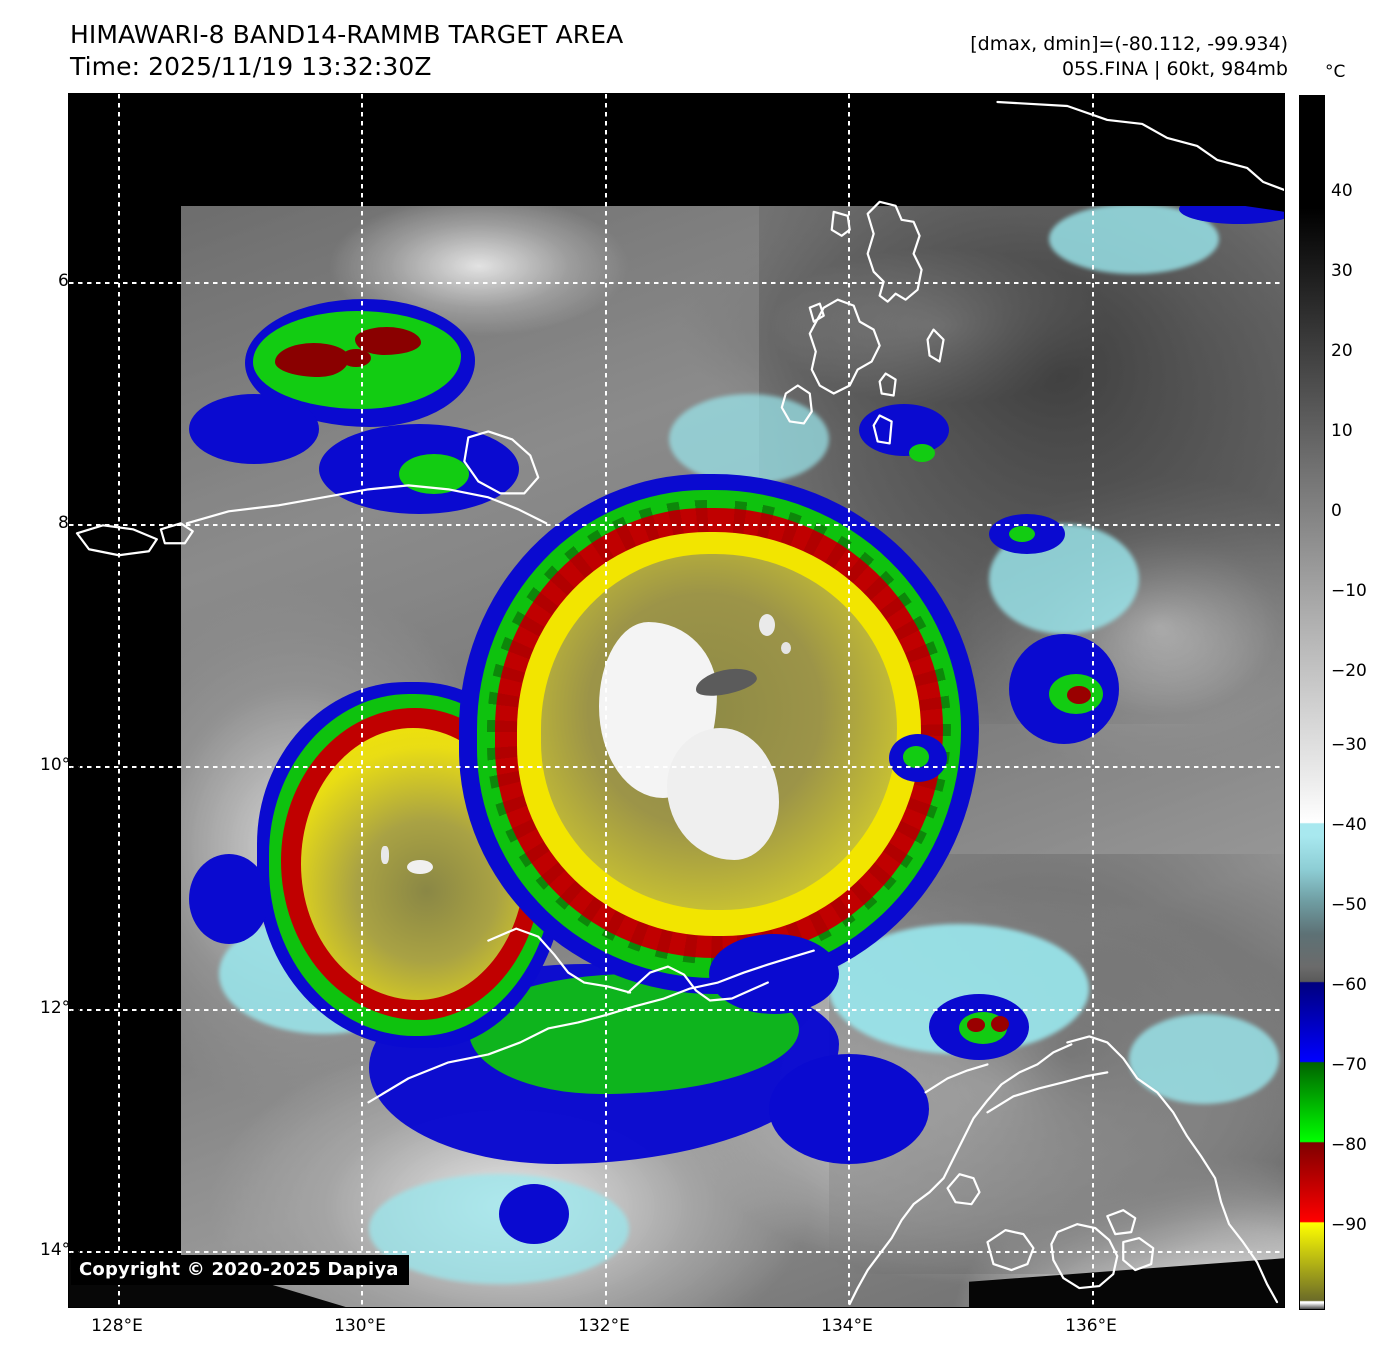 The height and width of the screenshot is (1359, 1388). Describe the element at coordinates (1091, 1326) in the screenshot. I see `x-tick-label: 136°E` at that location.